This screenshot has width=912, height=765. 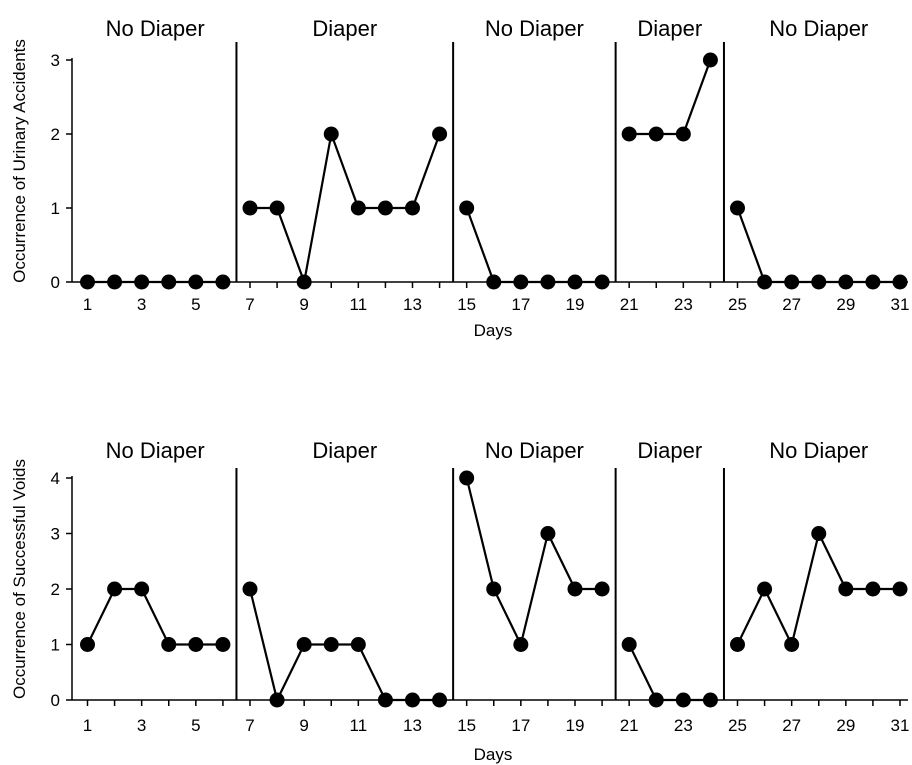 I want to click on x-tick-label: 5, so click(x=195, y=304).